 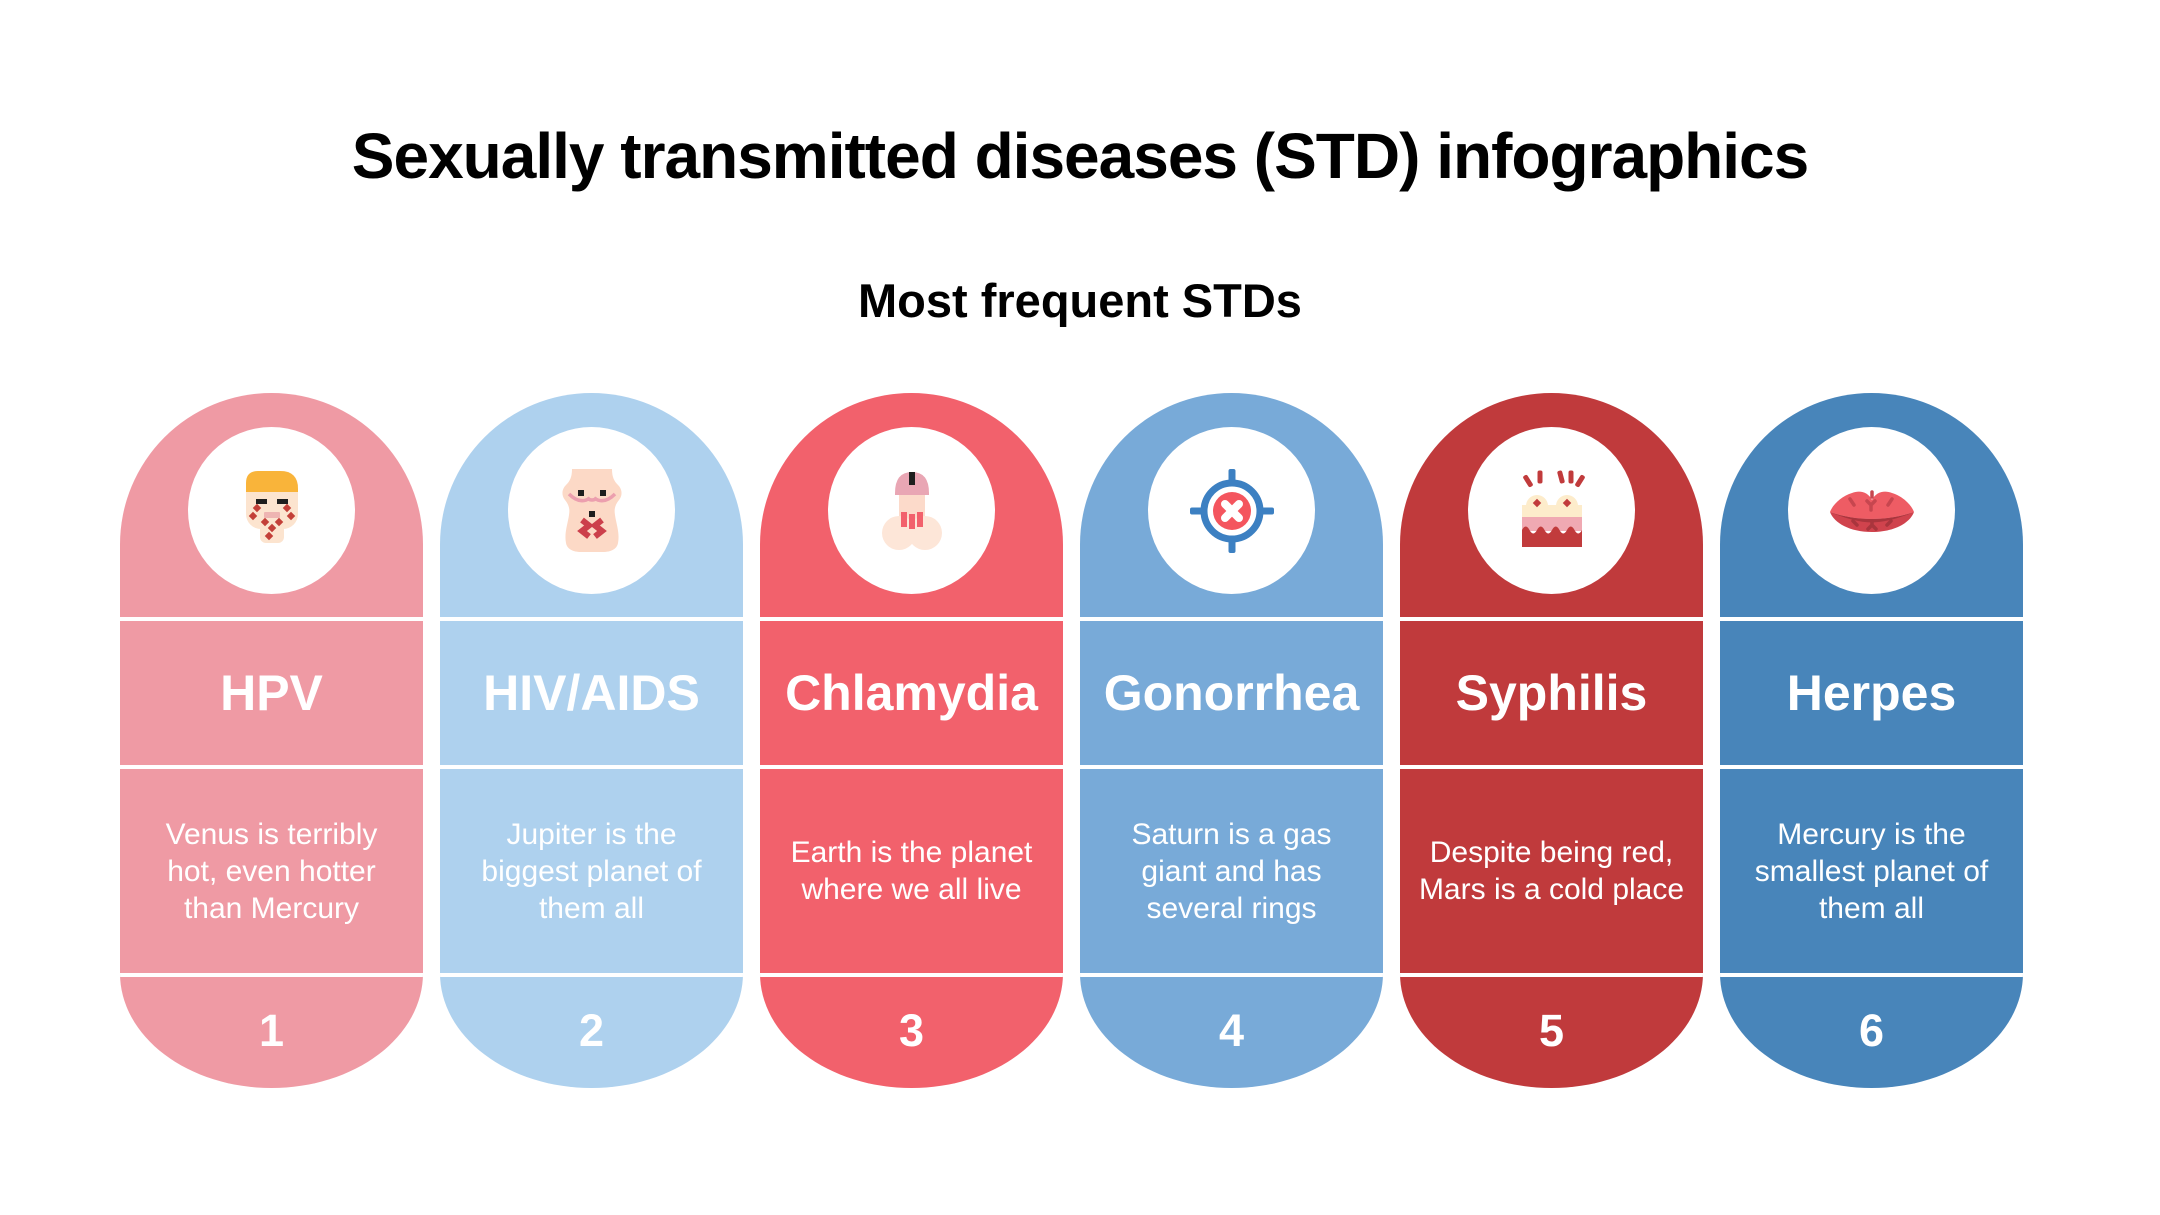 I want to click on std-description: Earth is the planet where we all live, so click(x=911, y=871).